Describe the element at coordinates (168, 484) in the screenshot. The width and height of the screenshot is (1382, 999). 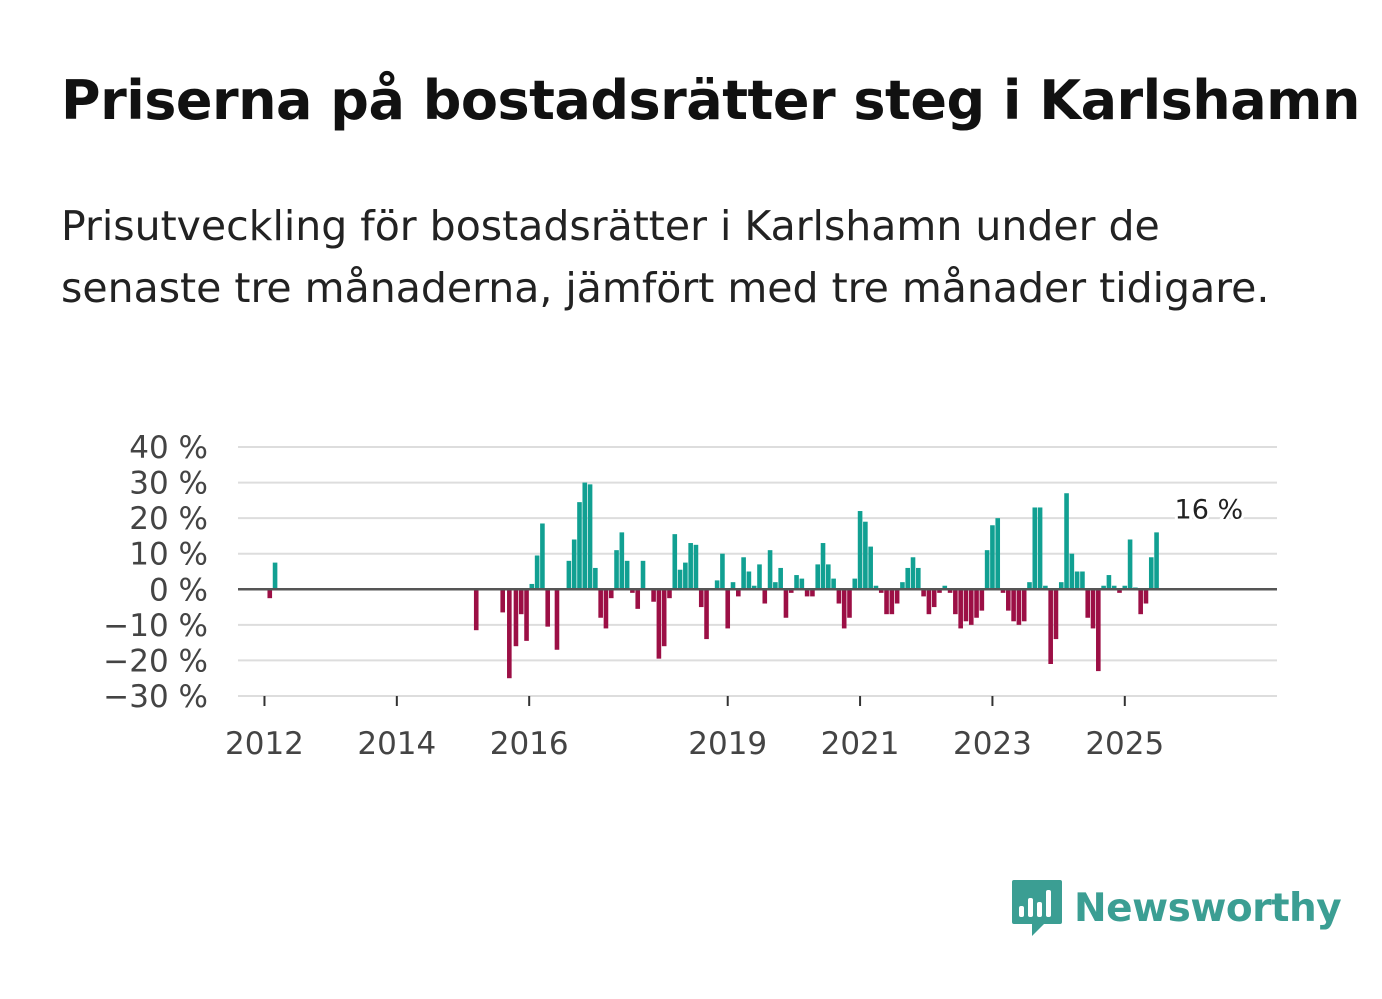
I see `y-tick-label: 30 %` at that location.